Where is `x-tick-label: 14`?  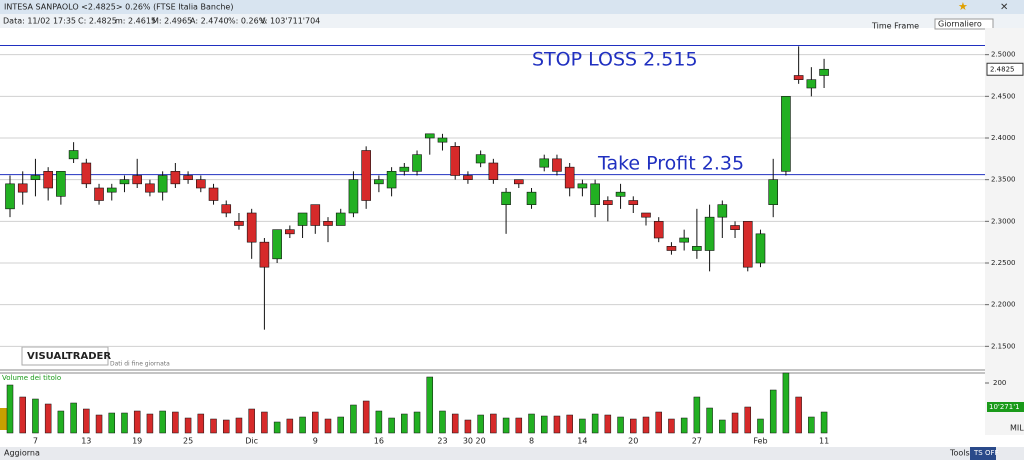
x-tick-label: 14 is located at coordinates (582, 441).